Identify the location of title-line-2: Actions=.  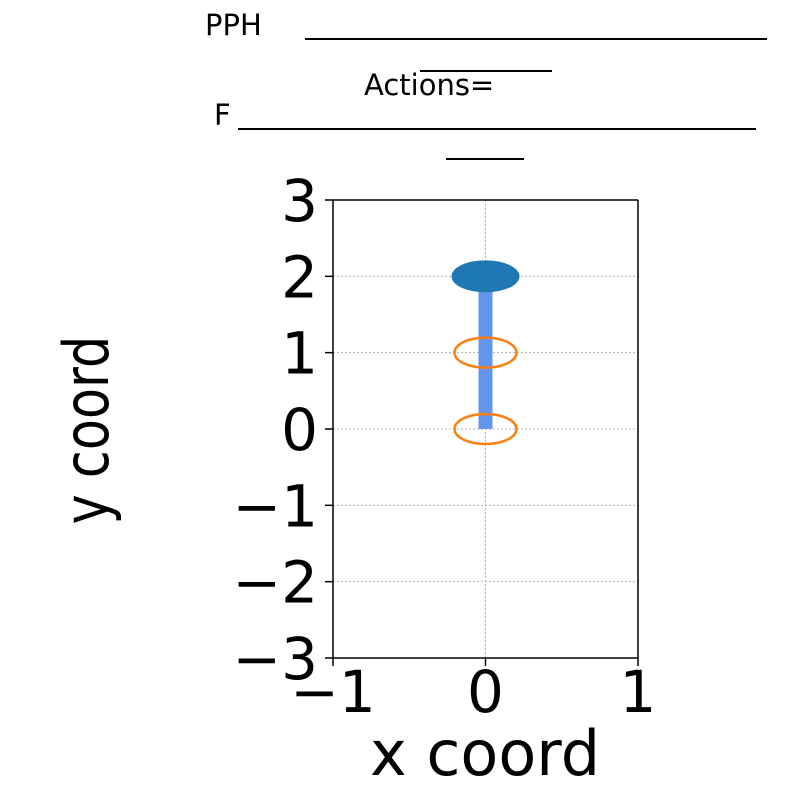
(429, 85).